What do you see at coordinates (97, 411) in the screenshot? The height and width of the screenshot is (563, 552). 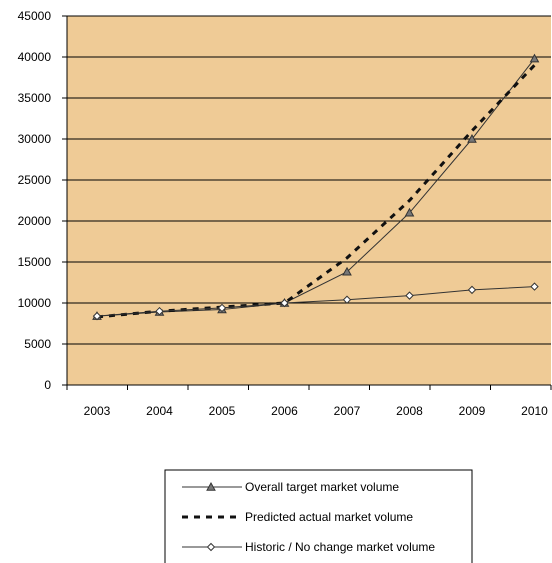 I see `x-tick-label: 2003` at bounding box center [97, 411].